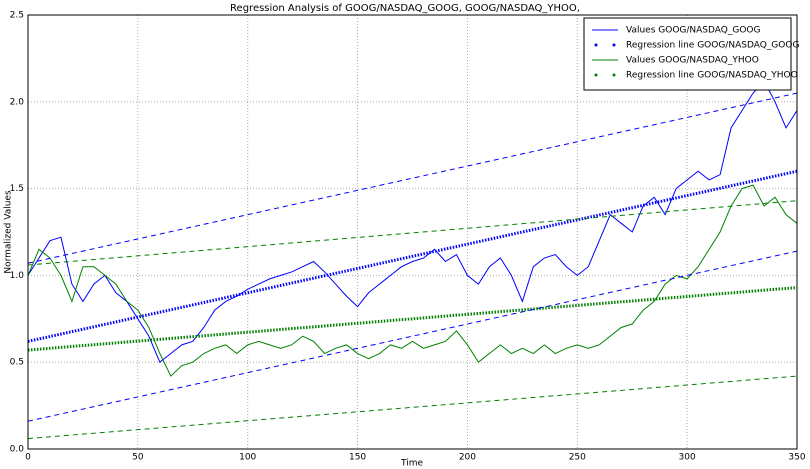 This screenshot has height=469, width=810. What do you see at coordinates (17, 276) in the screenshot?
I see `y-tick-label: 1.0` at bounding box center [17, 276].